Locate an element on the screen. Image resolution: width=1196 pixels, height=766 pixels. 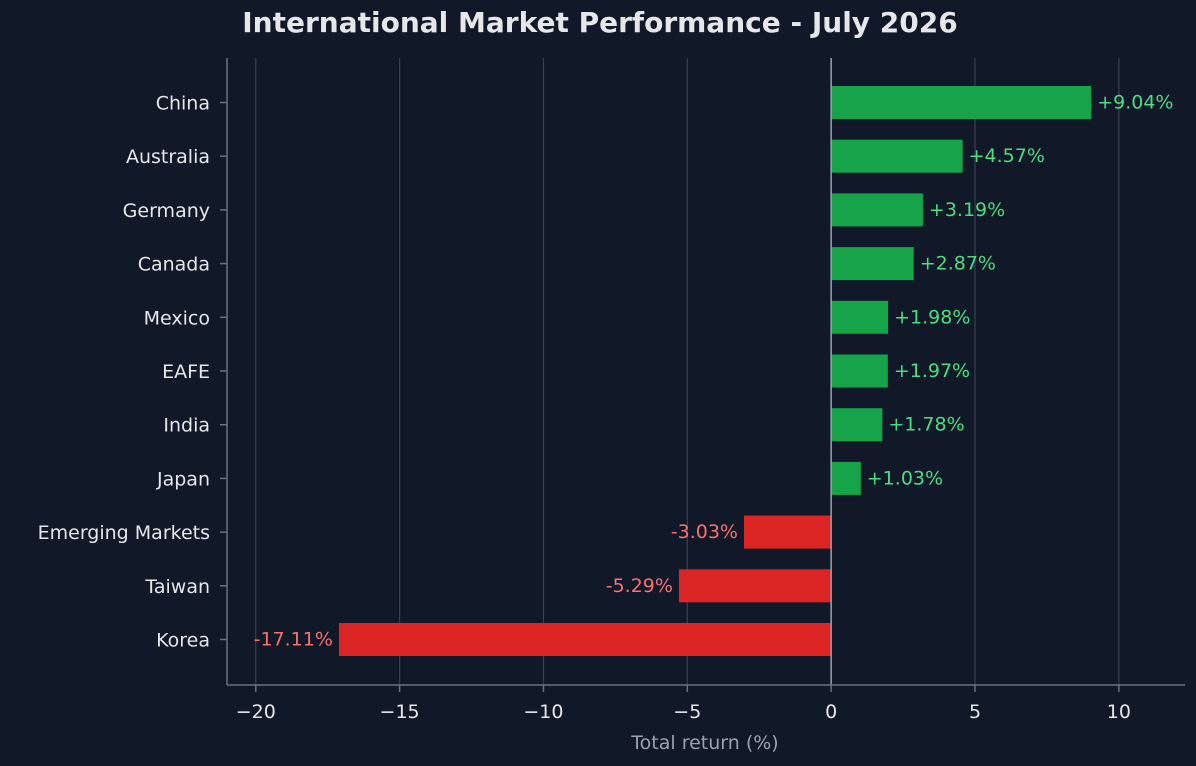
bar-eafe is located at coordinates (859, 371).